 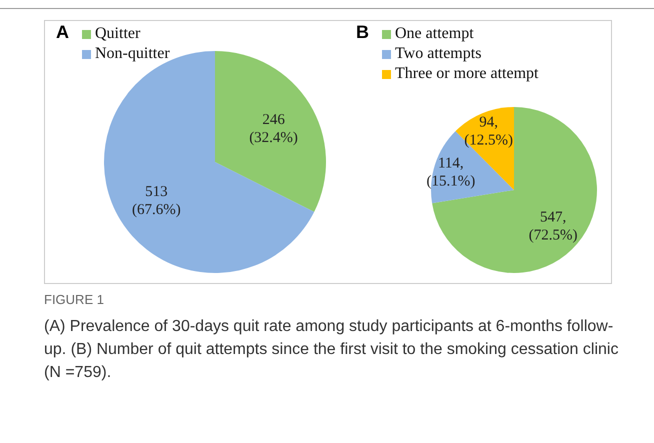 I want to click on legend-label: Three or more attempt, so click(x=466, y=74).